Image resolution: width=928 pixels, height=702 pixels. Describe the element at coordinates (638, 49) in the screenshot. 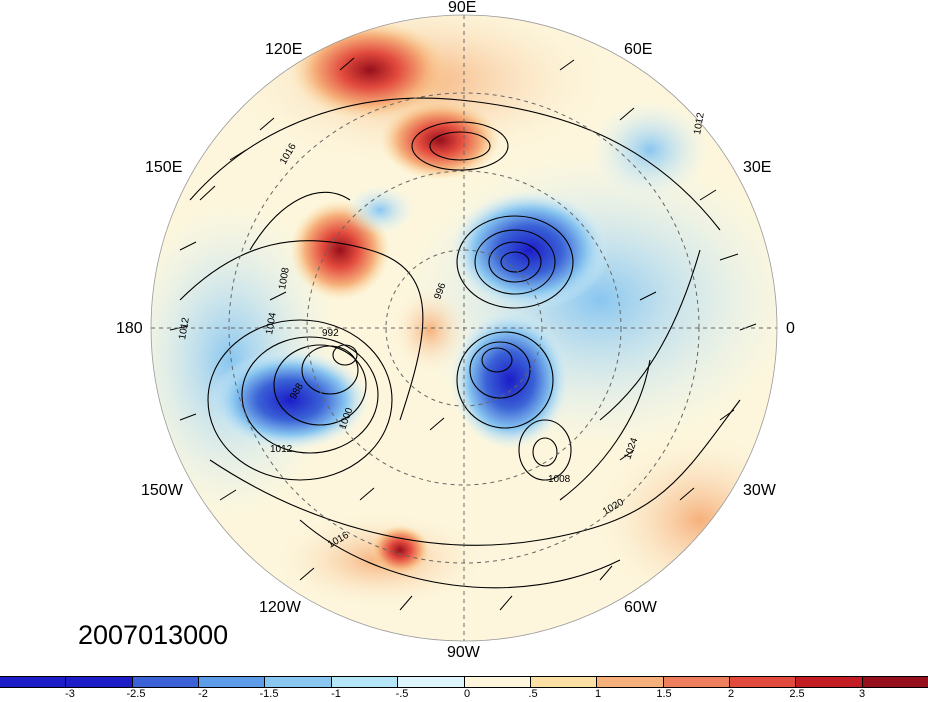

I see `lon-label-60e: 60E` at that location.